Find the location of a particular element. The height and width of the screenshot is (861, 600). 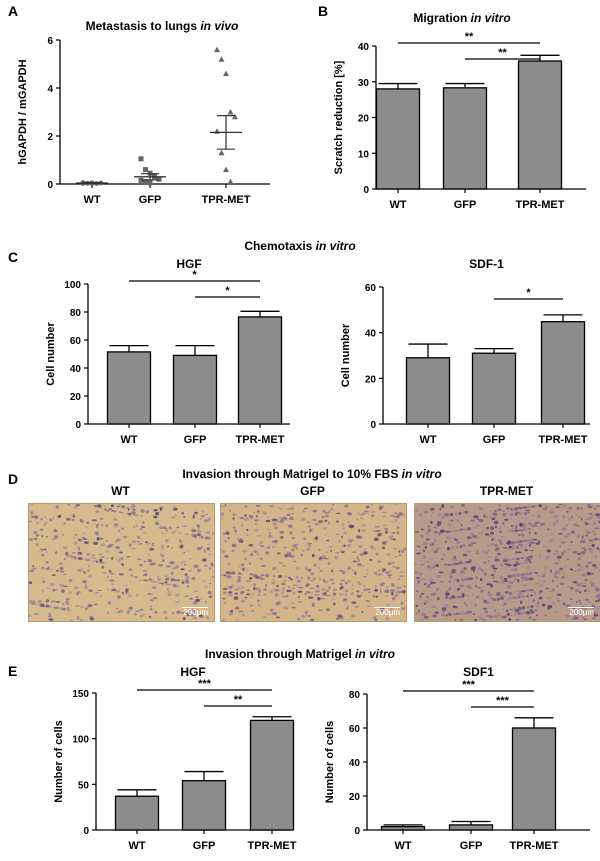

y-tick-label: 0 is located at coordinates (86, 831).